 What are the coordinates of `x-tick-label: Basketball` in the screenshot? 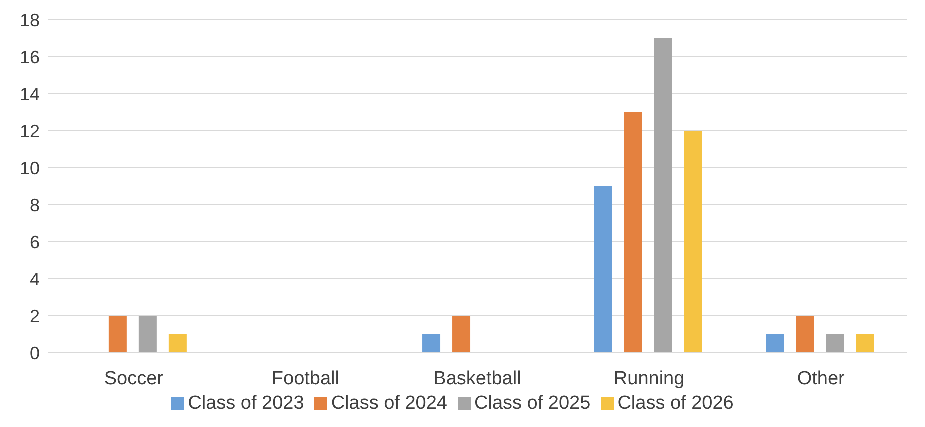 It's located at (478, 379).